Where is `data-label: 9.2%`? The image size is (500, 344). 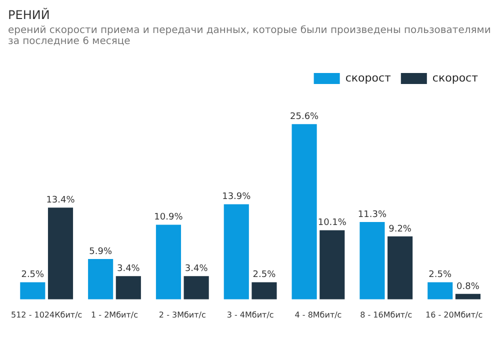 data-label: 9.2% is located at coordinates (400, 229).